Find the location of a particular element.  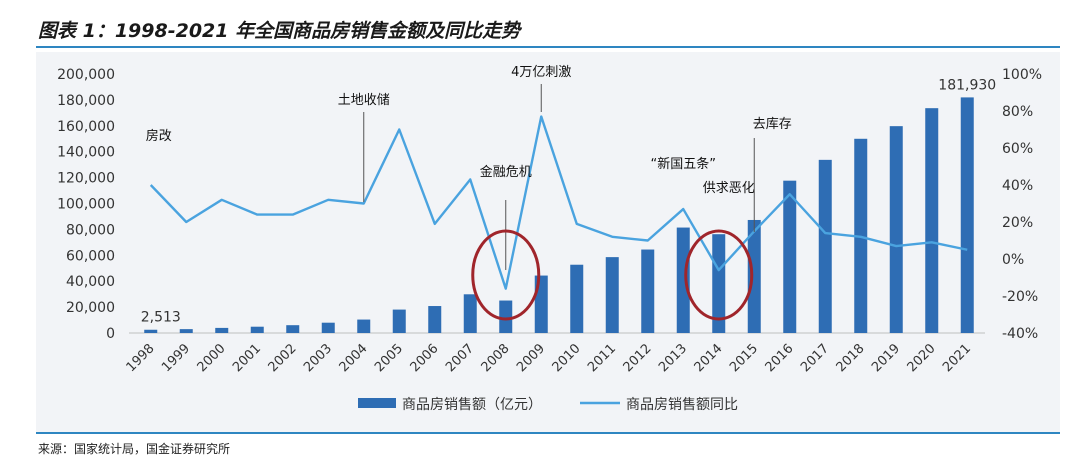

x-tick-label: 2012 is located at coordinates (638, 358).